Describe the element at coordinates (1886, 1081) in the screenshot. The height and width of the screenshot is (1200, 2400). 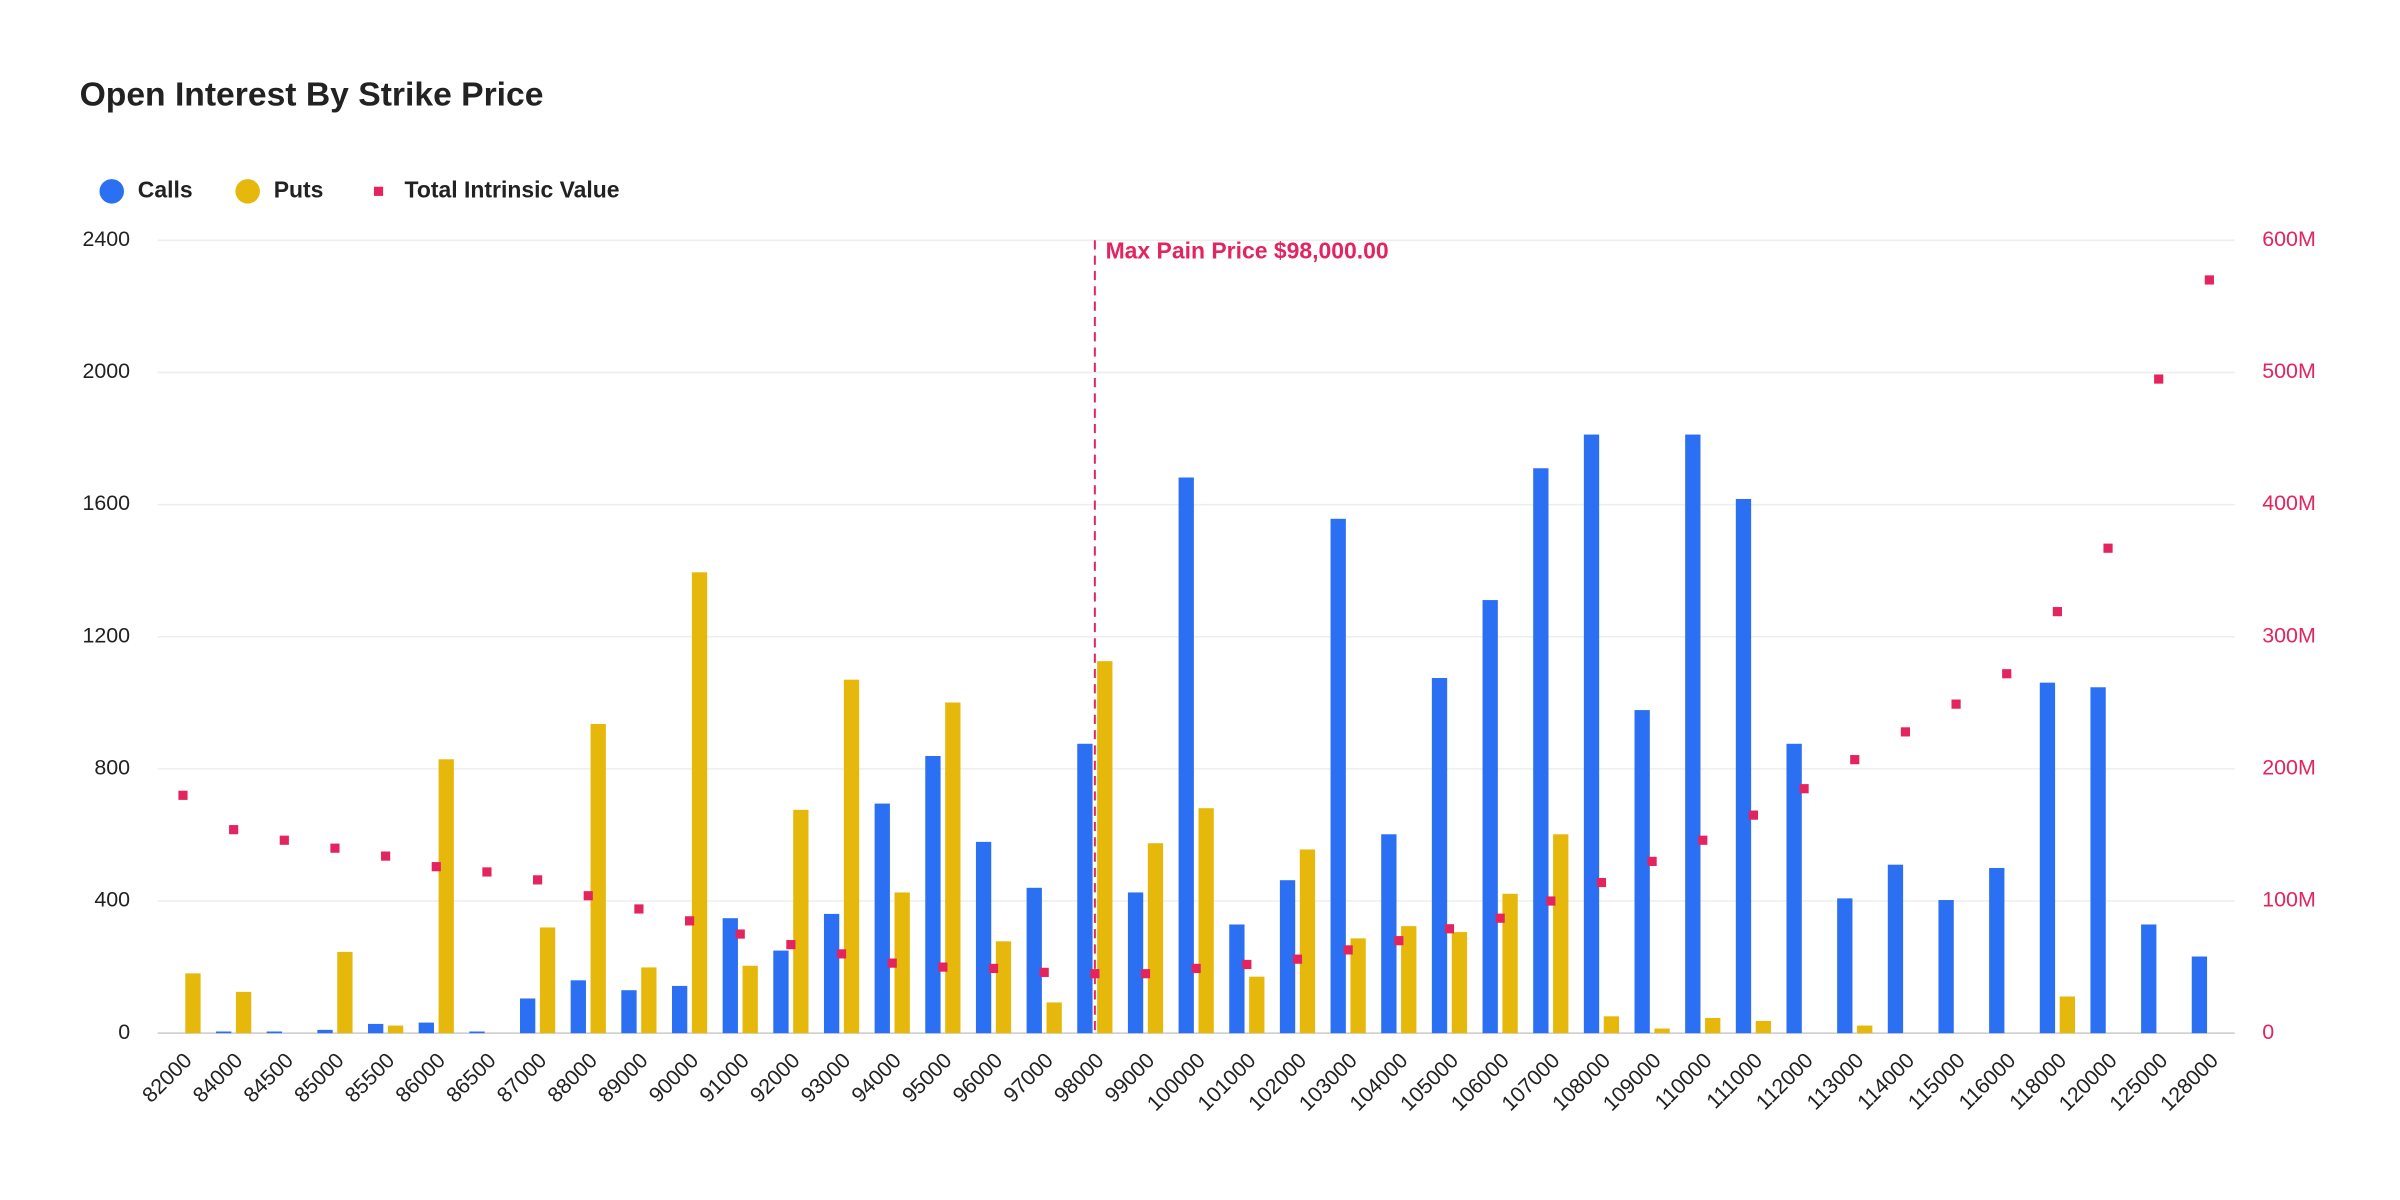
I see `x-tick-label: 114000` at that location.